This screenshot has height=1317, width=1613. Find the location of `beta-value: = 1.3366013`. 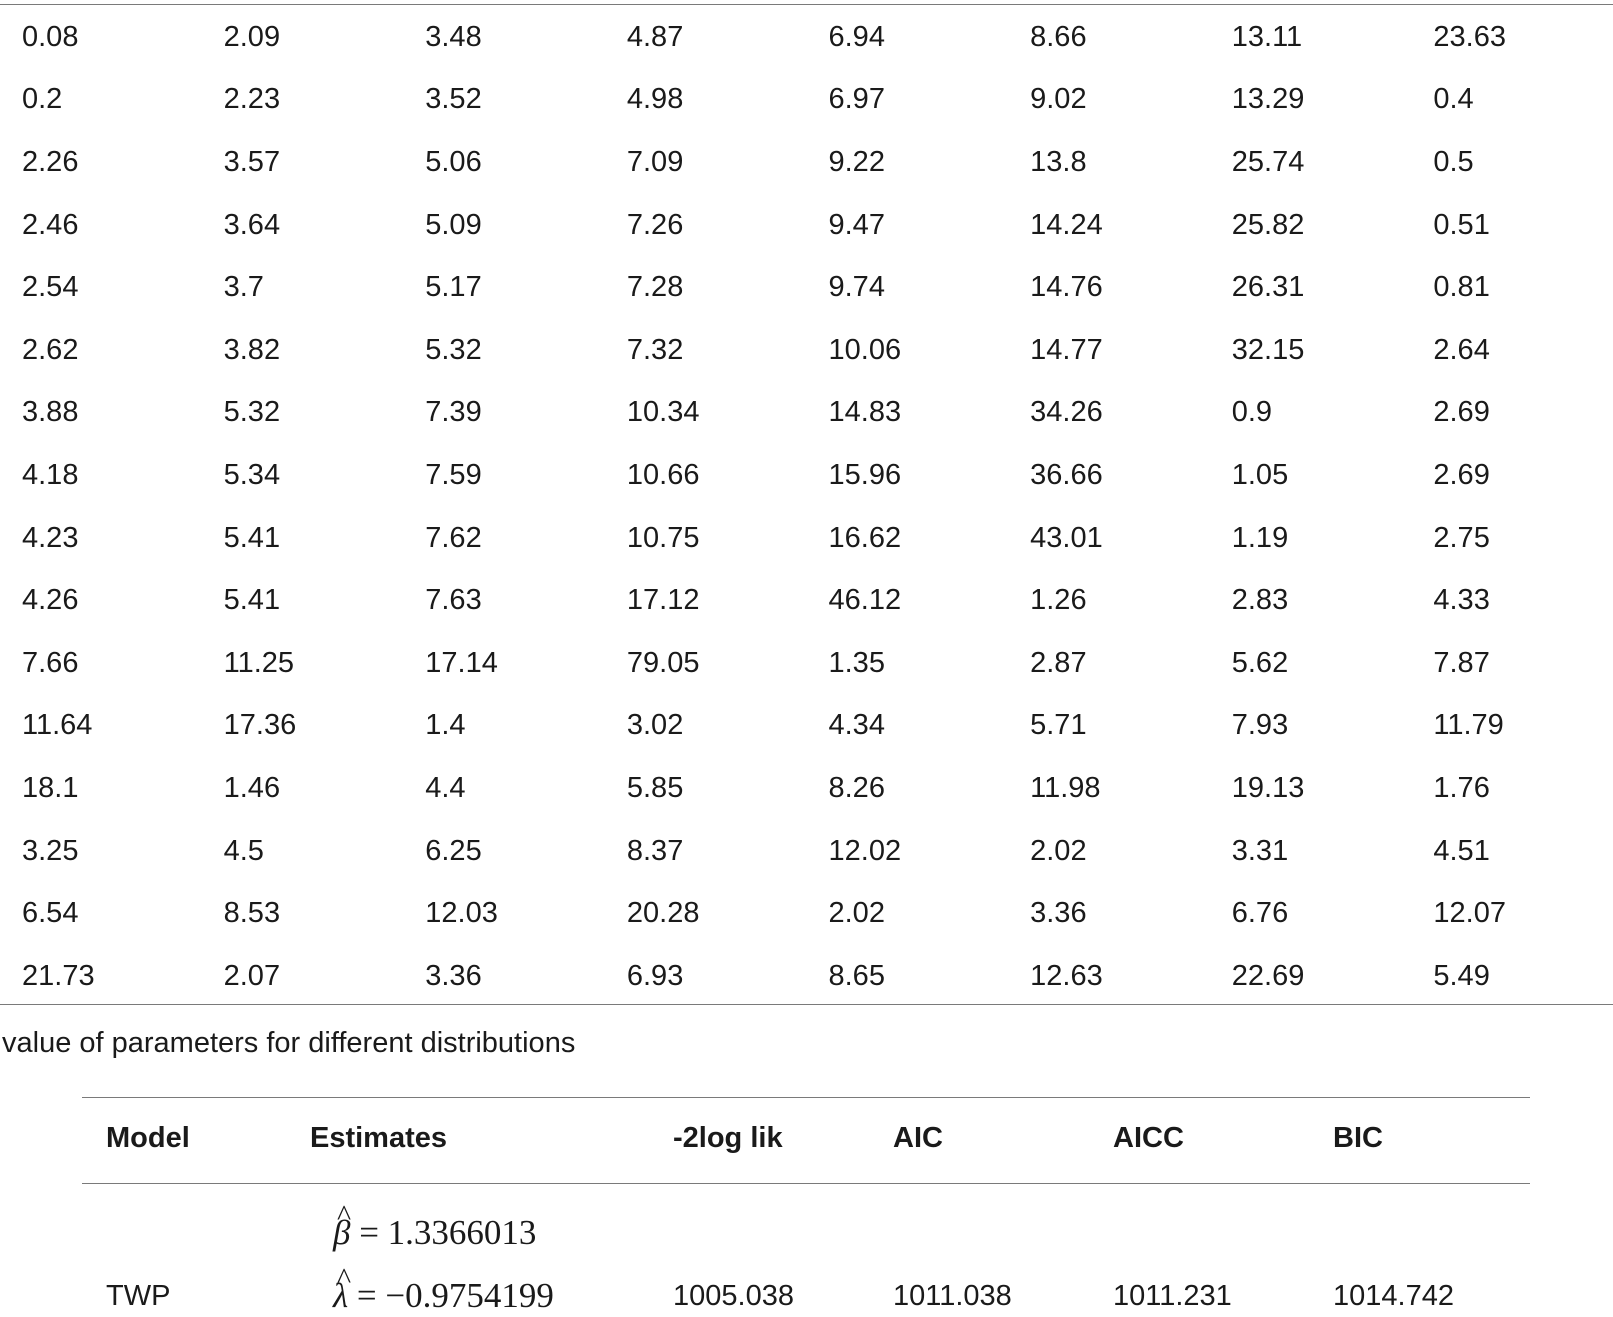

beta-value: = 1.3366013 is located at coordinates (448, 1232).